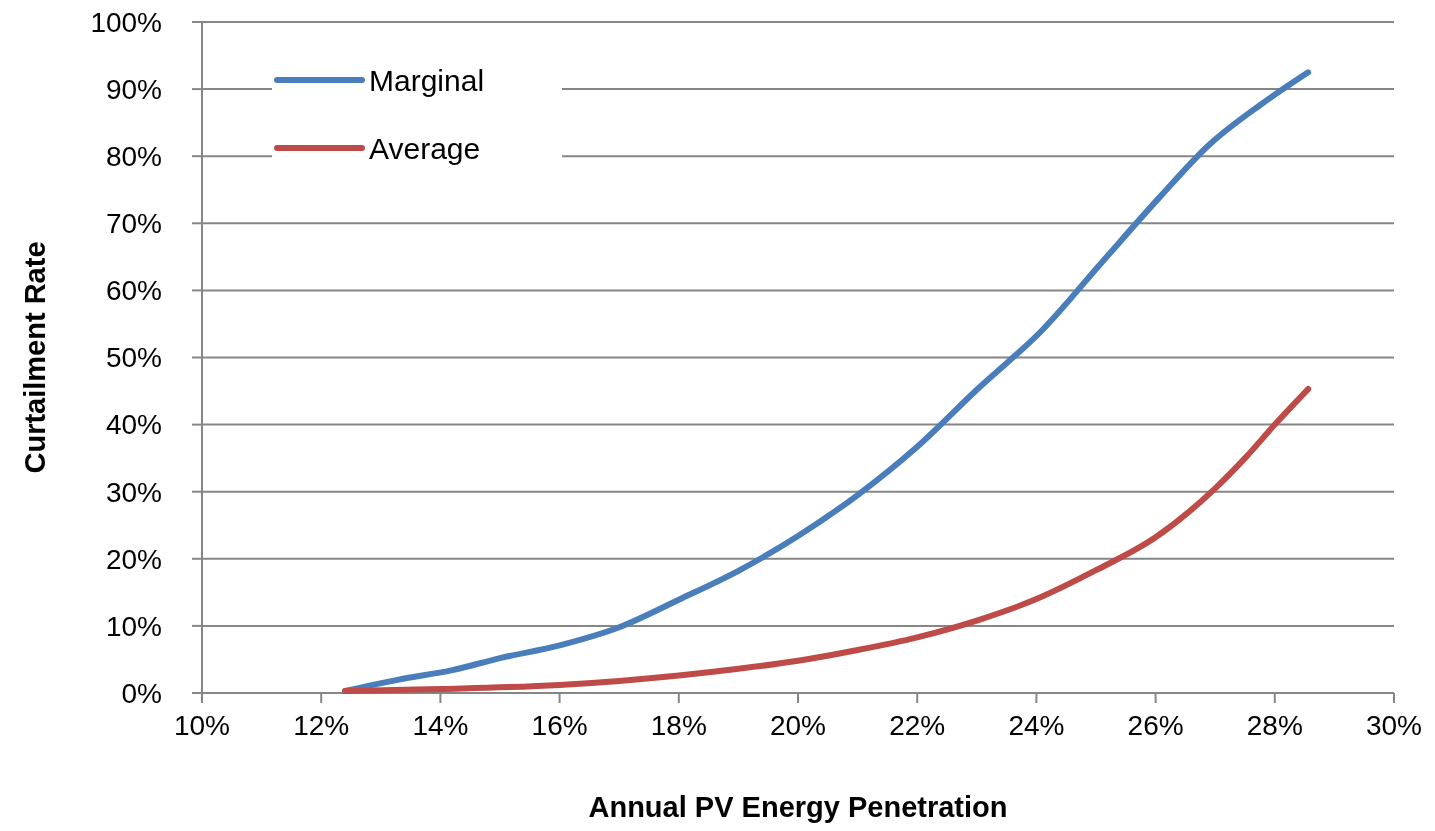  What do you see at coordinates (559, 725) in the screenshot?
I see `x-tick-label: 16%` at bounding box center [559, 725].